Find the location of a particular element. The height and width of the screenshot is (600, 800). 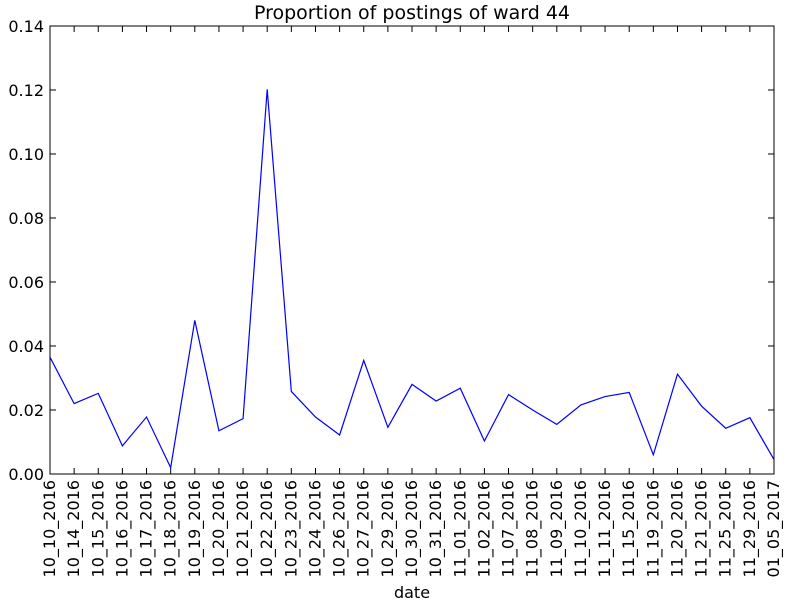

x-tick-label: 11_11_2016 is located at coordinates (605, 528).